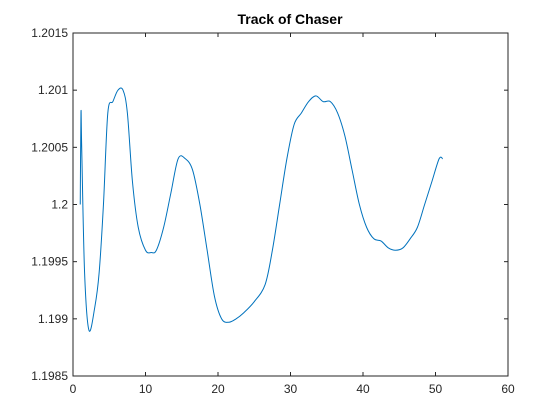 This screenshot has width=560, height=420. I want to click on y-tick-label: 1.201, so click(53, 90).